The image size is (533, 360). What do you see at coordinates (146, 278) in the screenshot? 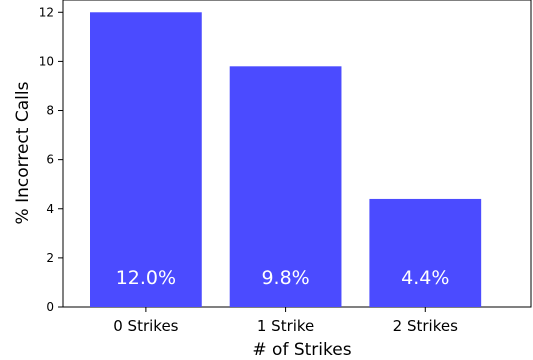
I see `bar-data-label-1: 12.0%` at bounding box center [146, 278].